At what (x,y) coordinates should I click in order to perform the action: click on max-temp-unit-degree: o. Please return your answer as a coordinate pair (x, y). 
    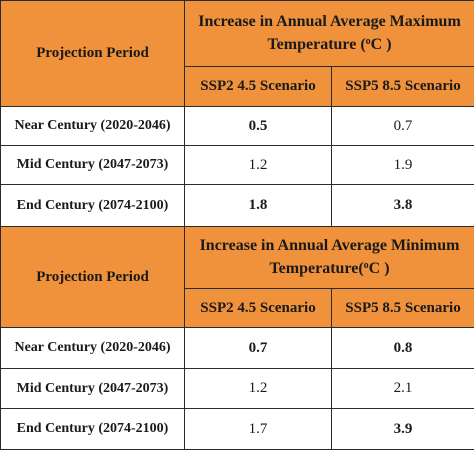
    Looking at the image, I should click on (368, 41).